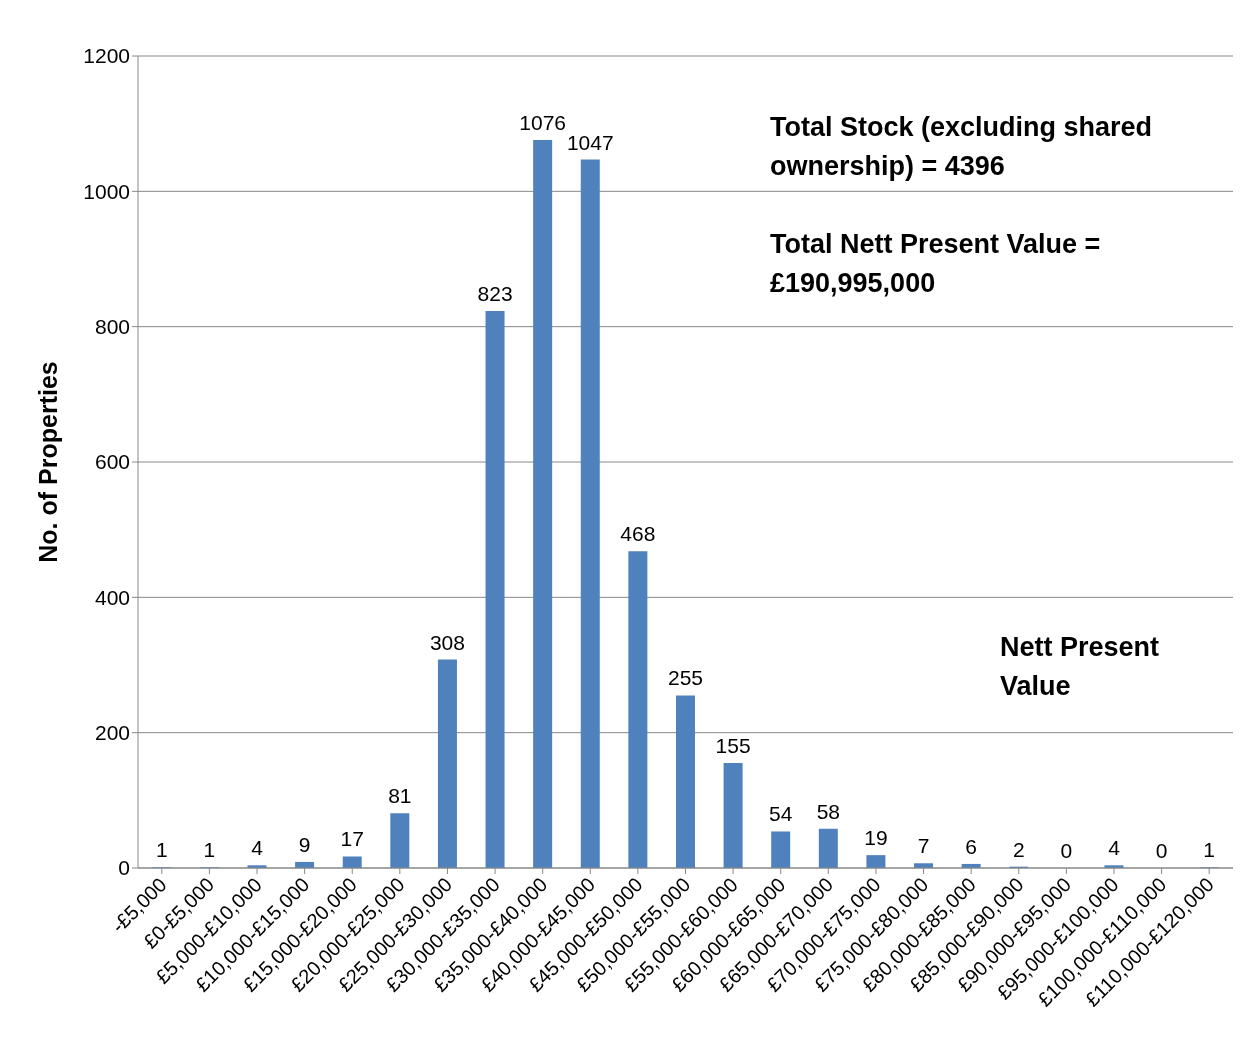 Image resolution: width=1241 pixels, height=1064 pixels. I want to click on data-label: 58, so click(828, 811).